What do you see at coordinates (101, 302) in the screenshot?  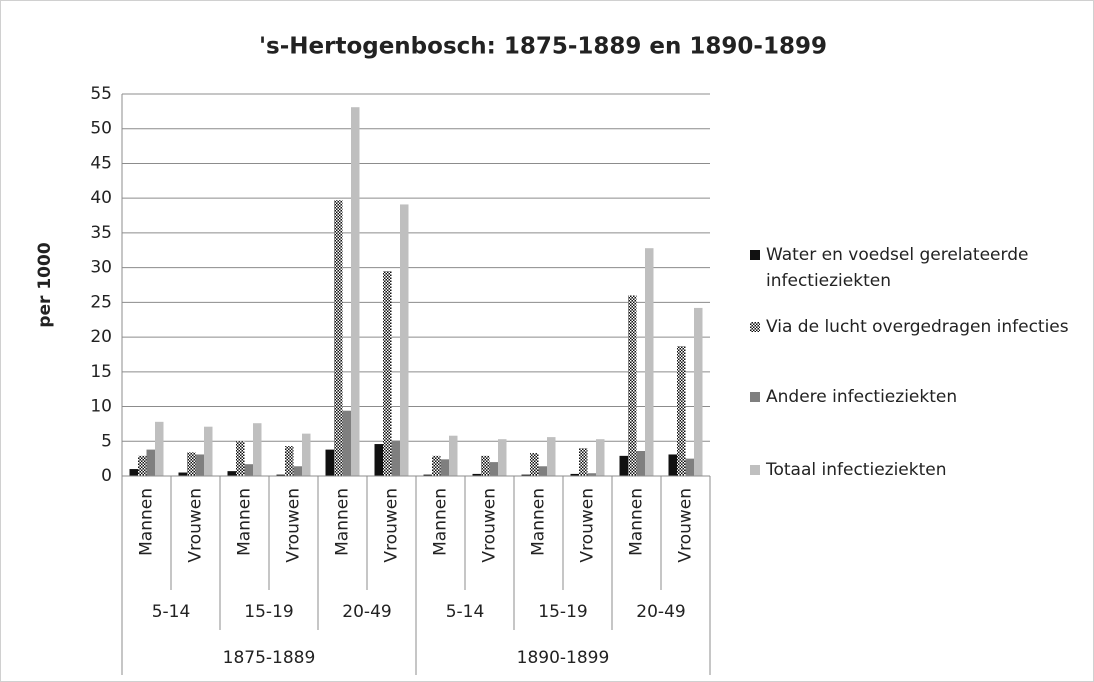 I see `y-tick-label: 25` at bounding box center [101, 302].